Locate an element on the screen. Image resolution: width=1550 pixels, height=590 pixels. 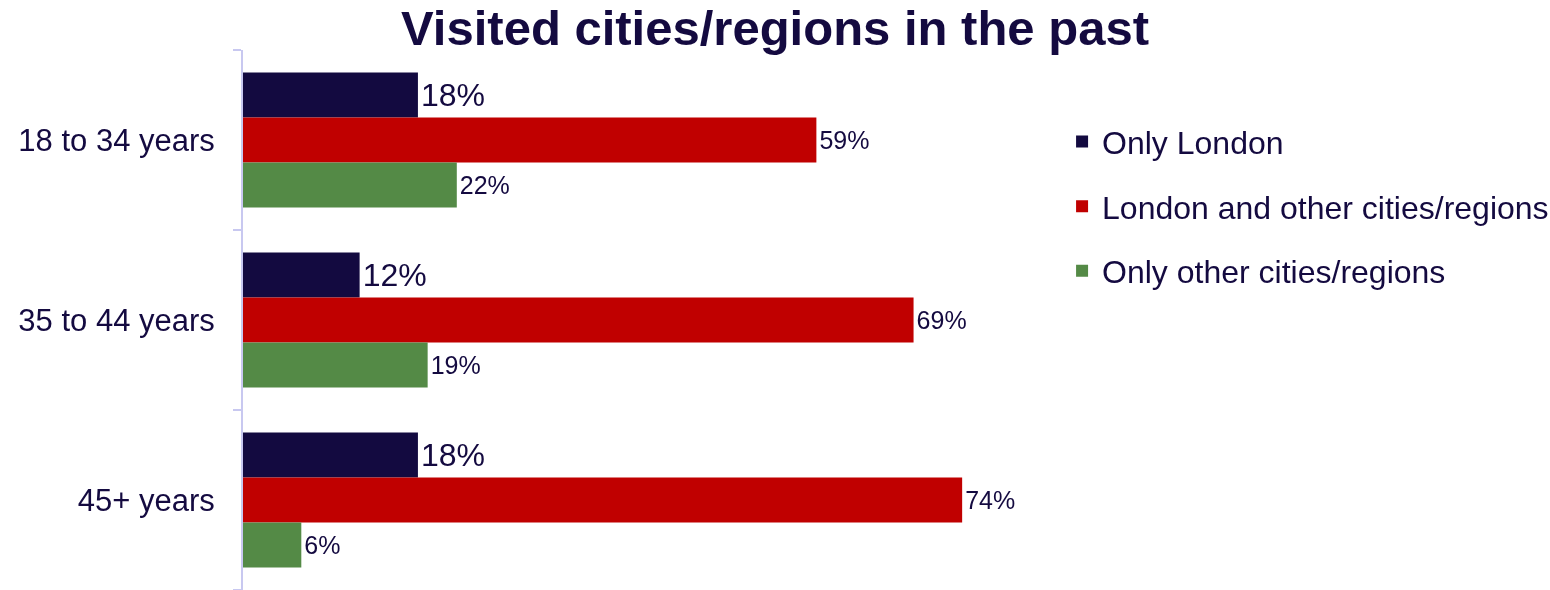
y-tick-label: 45+ years is located at coordinates (146, 500).